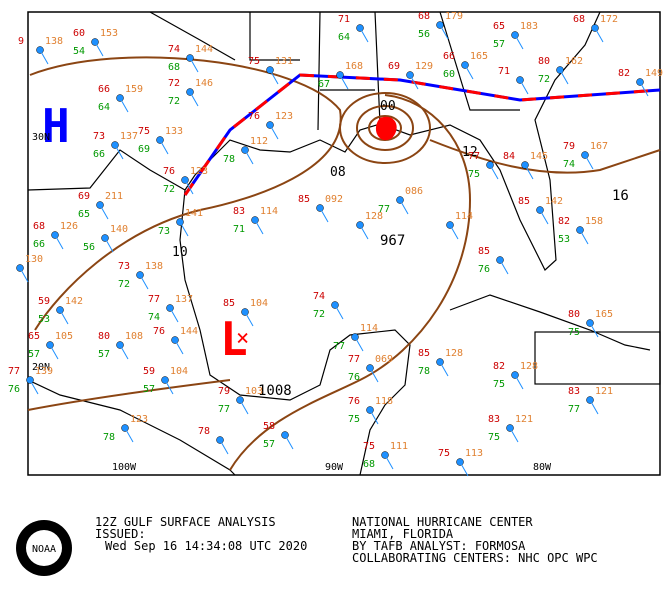 Image resolution: width=669 pixels, height=599 pixels. I want to click on station-pressure: 158, so click(594, 221).